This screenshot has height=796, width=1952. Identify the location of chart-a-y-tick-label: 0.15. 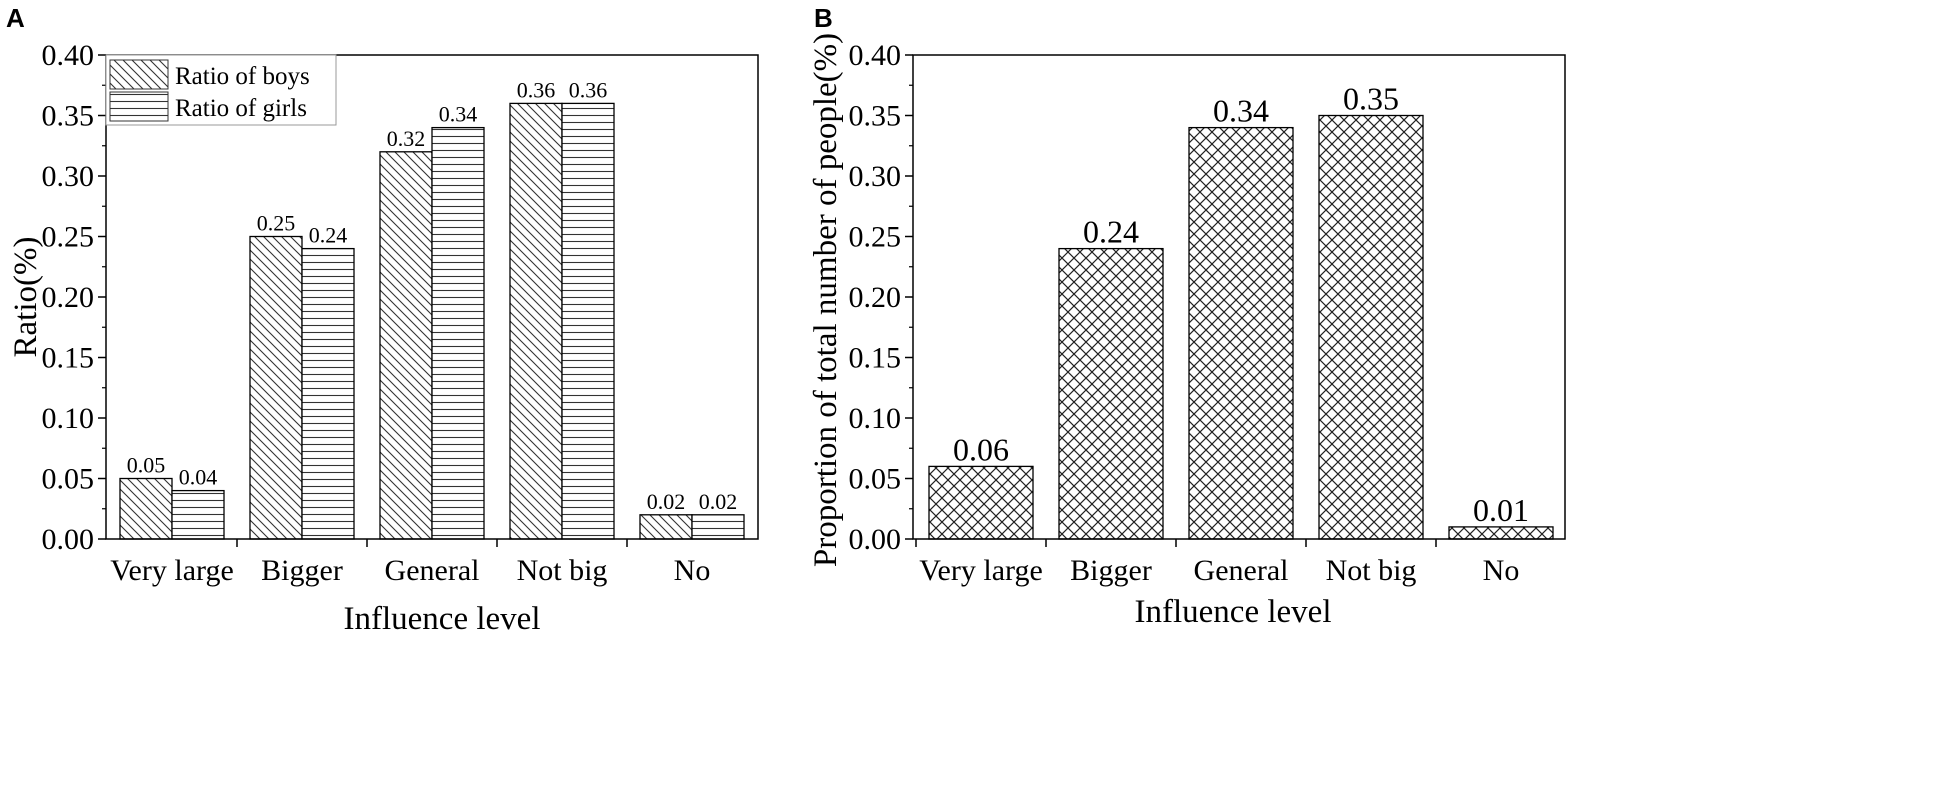
(68, 358).